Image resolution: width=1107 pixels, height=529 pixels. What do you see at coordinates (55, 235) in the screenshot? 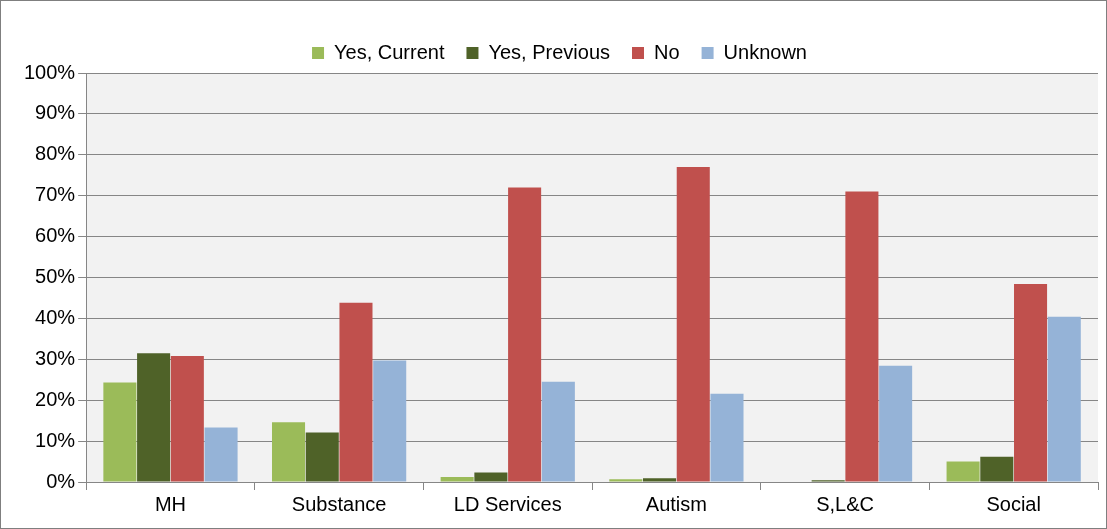
I see `y-tick-label: 60%` at bounding box center [55, 235].